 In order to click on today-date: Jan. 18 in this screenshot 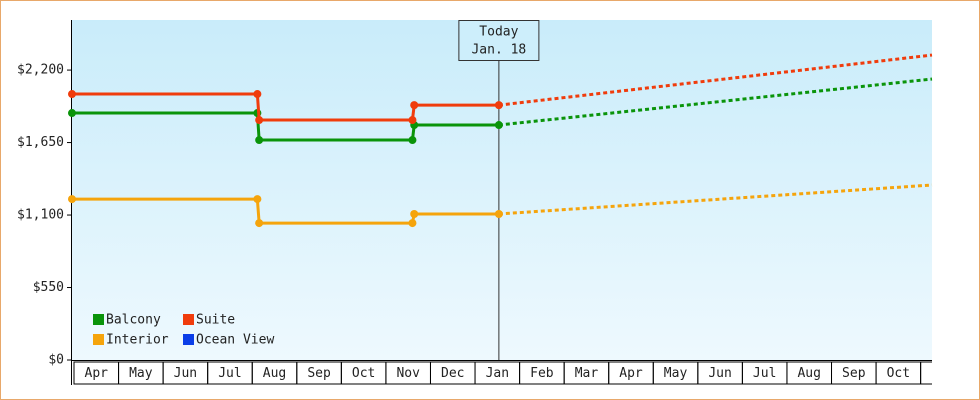, I will do `click(498, 50)`.